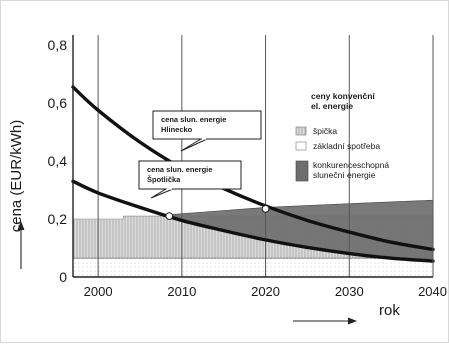 This screenshot has width=449, height=349. Describe the element at coordinates (301, 131) in the screenshot. I see `legend-swatch-spicka` at that location.